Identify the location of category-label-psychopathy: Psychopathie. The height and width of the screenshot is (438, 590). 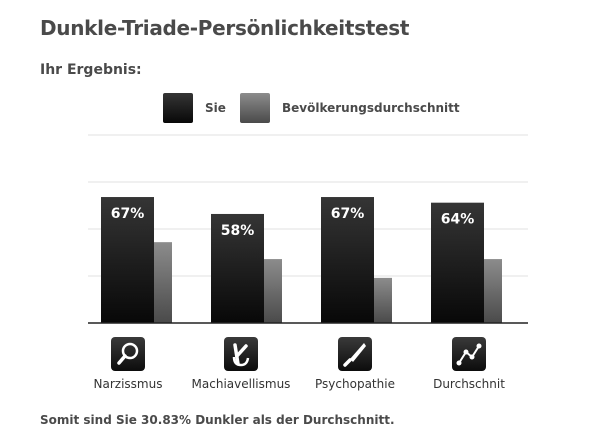
(355, 384).